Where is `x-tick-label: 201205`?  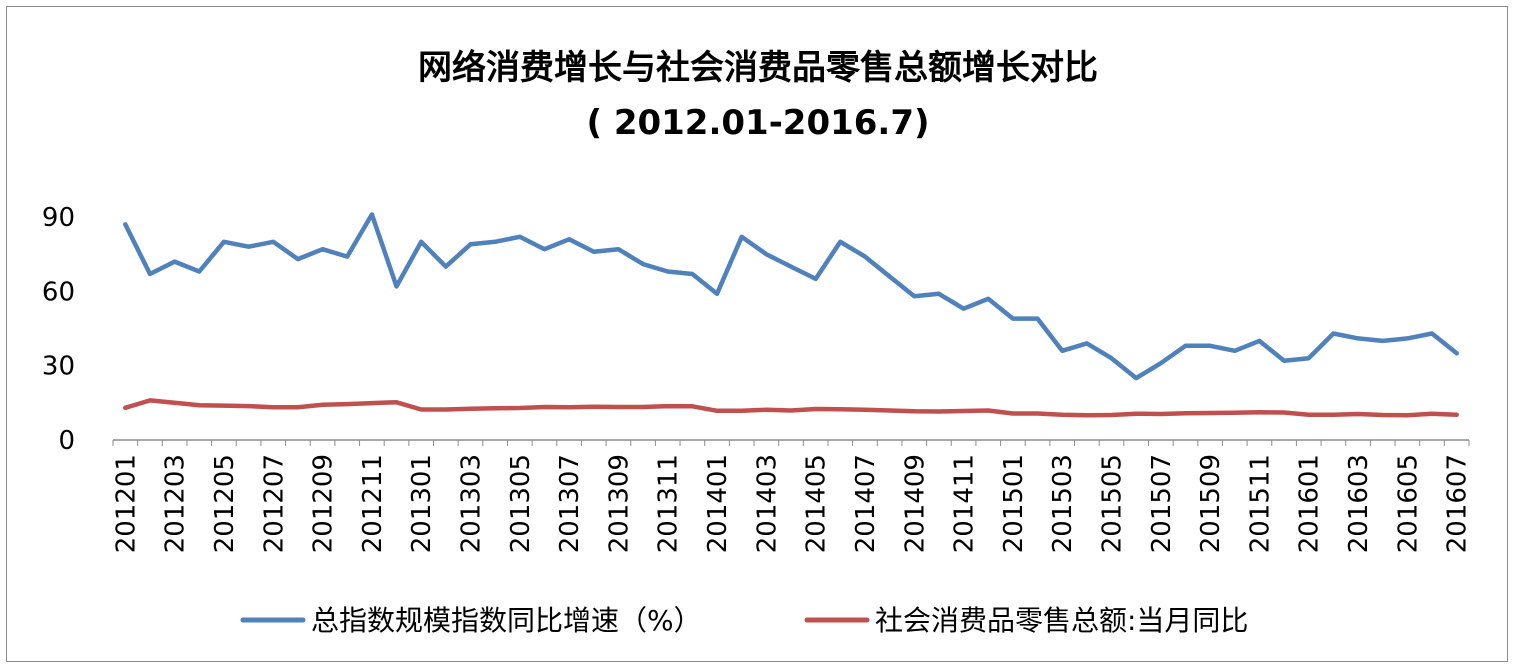
x-tick-label: 201205 is located at coordinates (225, 503).